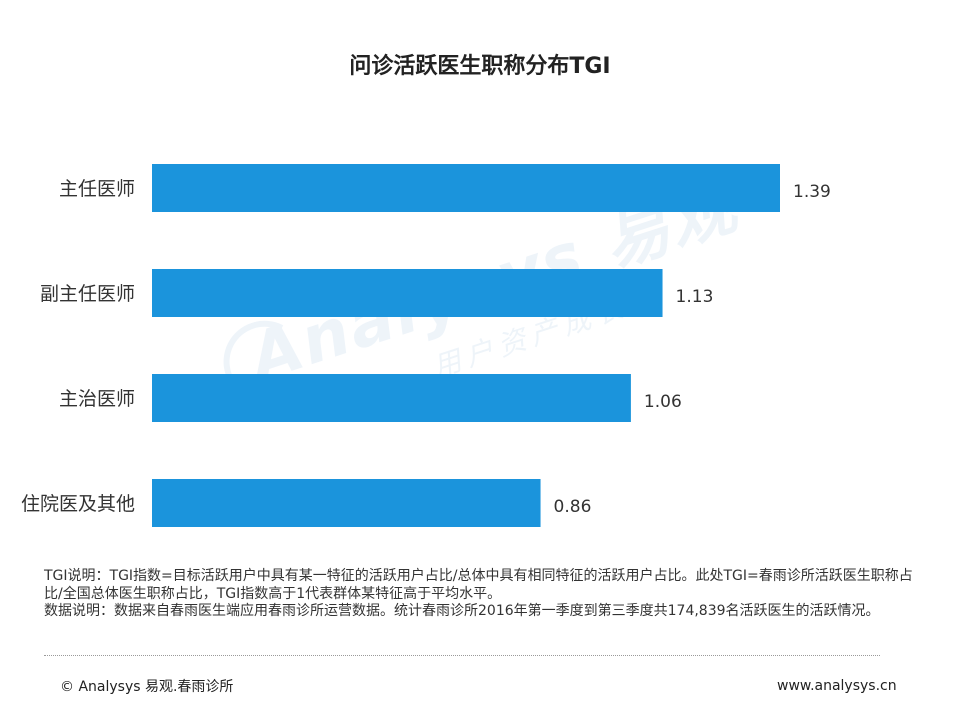 This screenshot has width=960, height=720. What do you see at coordinates (97, 399) in the screenshot?
I see `category-label-2: 主治医师` at bounding box center [97, 399].